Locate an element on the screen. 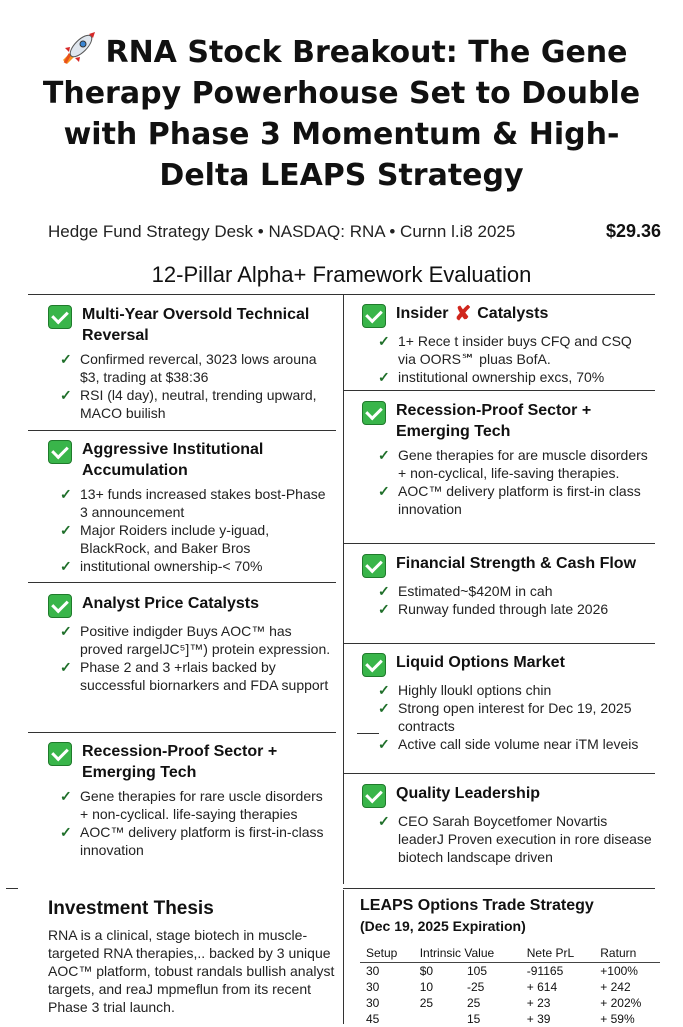 The height and width of the screenshot is (1027, 683). bullet: institutional ownership-< 70% is located at coordinates (196, 566).